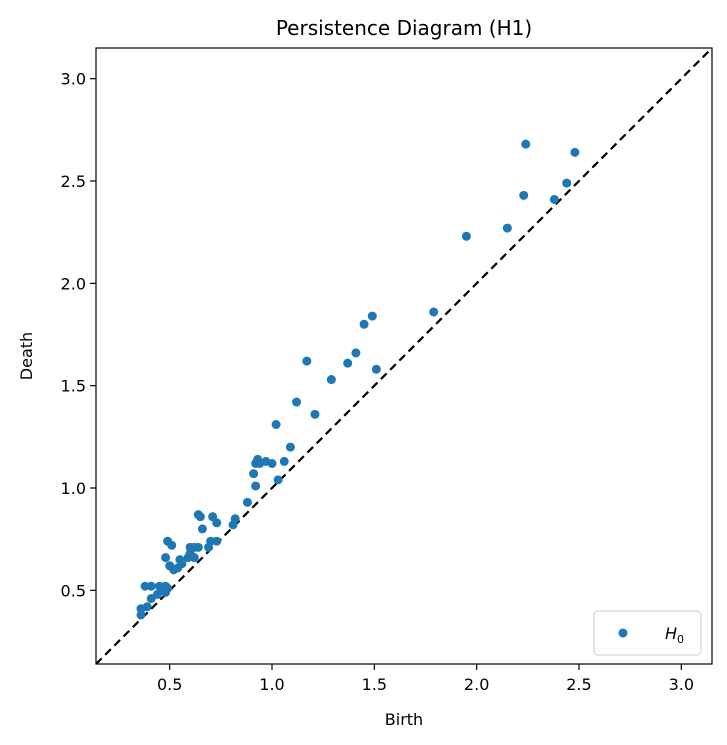  What do you see at coordinates (671, 633) in the screenshot?
I see `legend-series-name: H` at bounding box center [671, 633].